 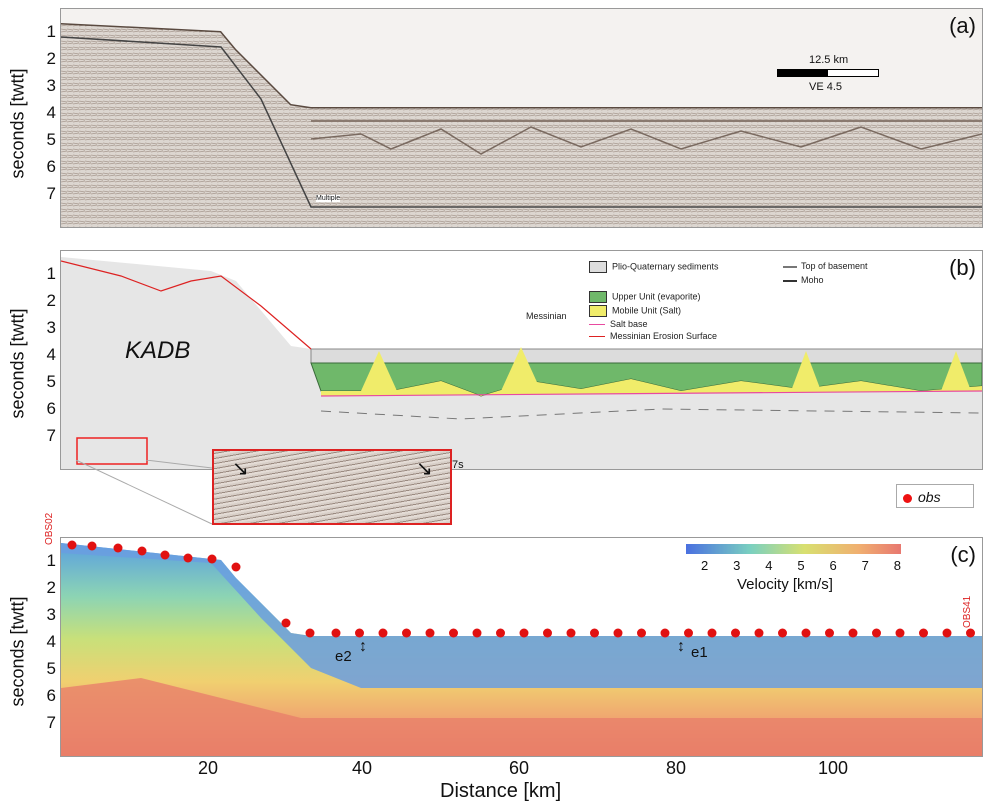 What do you see at coordinates (144, 492) in the screenshot?
I see `inset-connector` at bounding box center [144, 492].